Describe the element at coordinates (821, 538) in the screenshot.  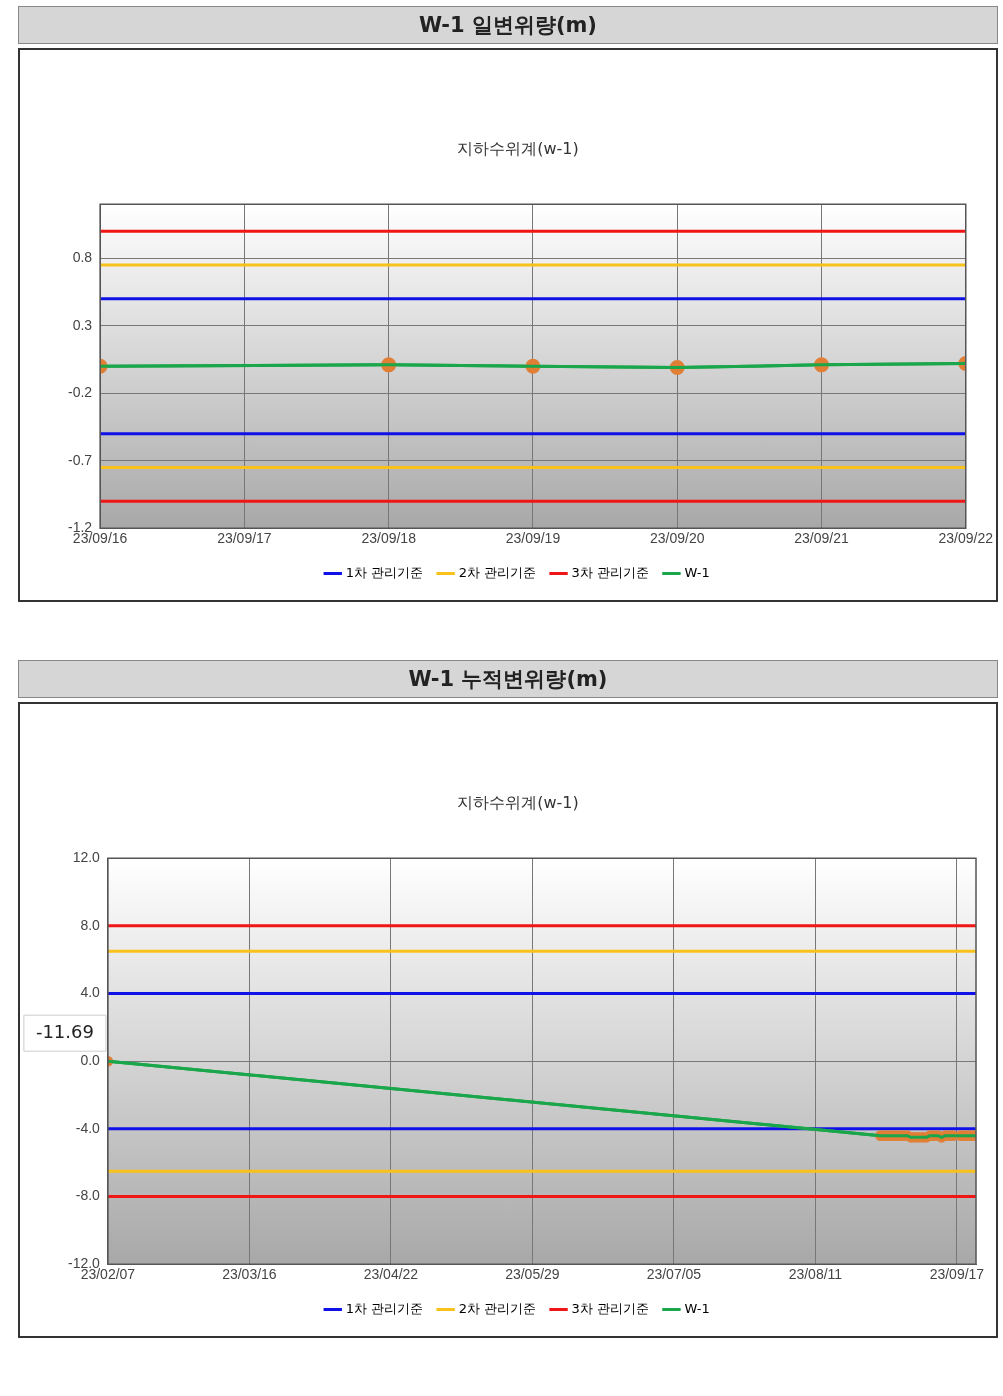
I see `x-tick-label: 23/09/21` at that location.